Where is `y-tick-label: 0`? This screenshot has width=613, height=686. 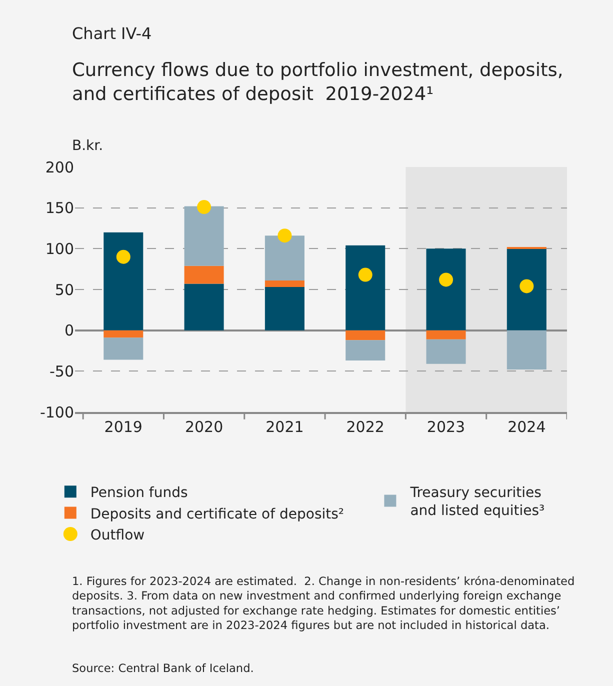 y-tick-label: 0 is located at coordinates (69, 331).